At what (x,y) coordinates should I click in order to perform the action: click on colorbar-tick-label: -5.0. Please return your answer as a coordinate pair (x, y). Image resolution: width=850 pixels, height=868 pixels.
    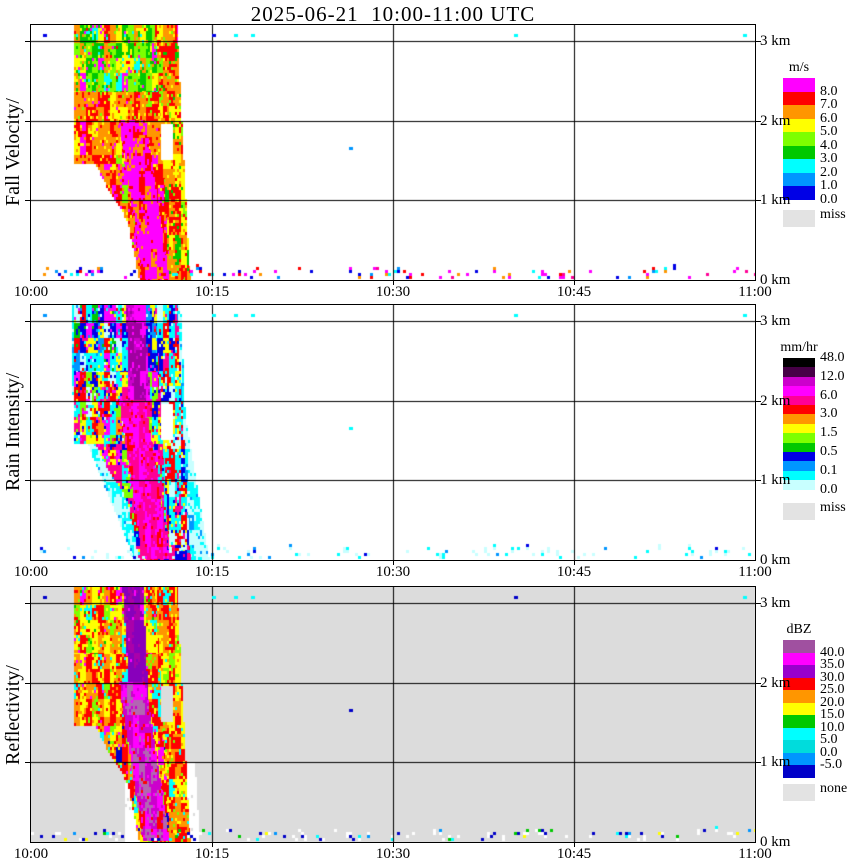
    Looking at the image, I should click on (831, 764).